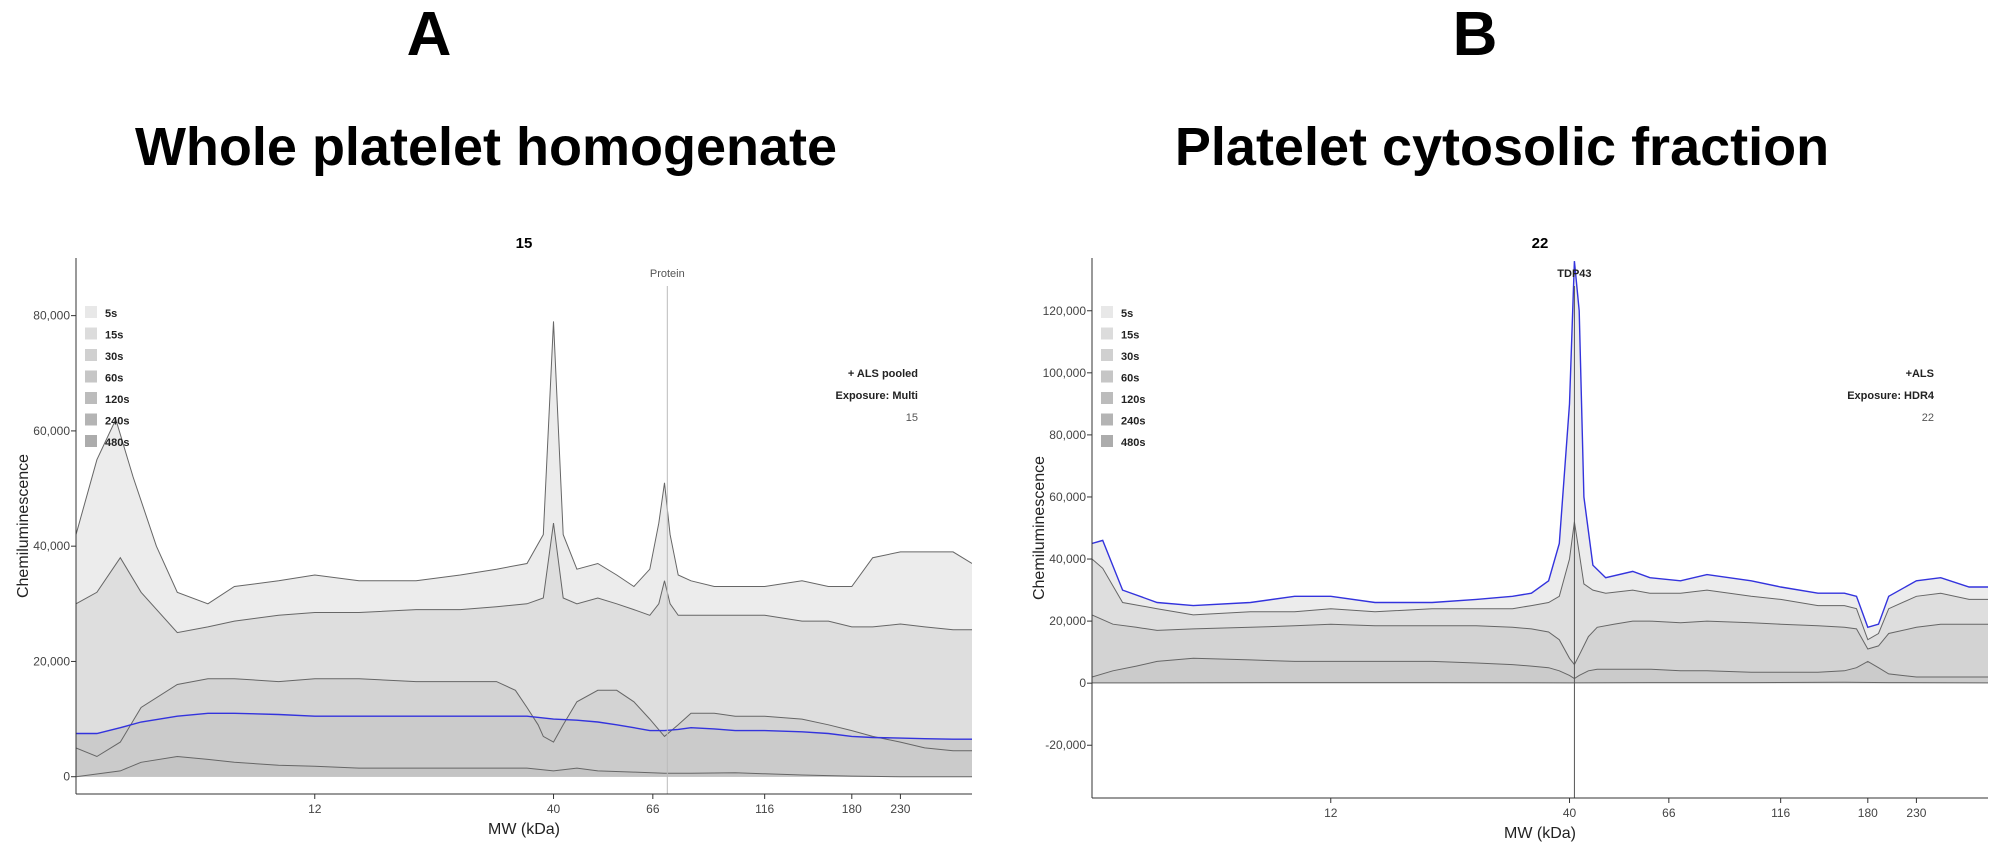 The width and height of the screenshot is (2000, 853). I want to click on chart-b-legend-label-4: 120s, so click(1133, 400).